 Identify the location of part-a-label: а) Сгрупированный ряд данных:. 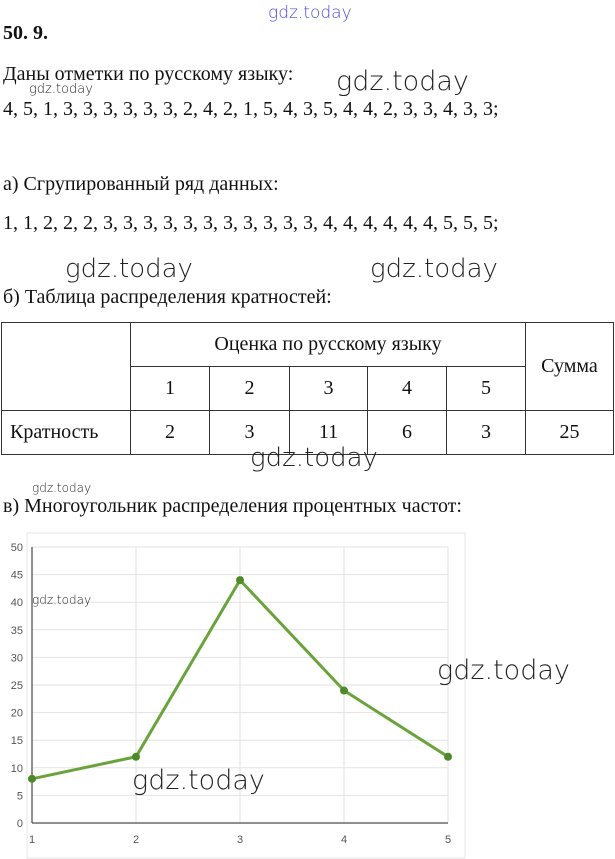
(141, 184).